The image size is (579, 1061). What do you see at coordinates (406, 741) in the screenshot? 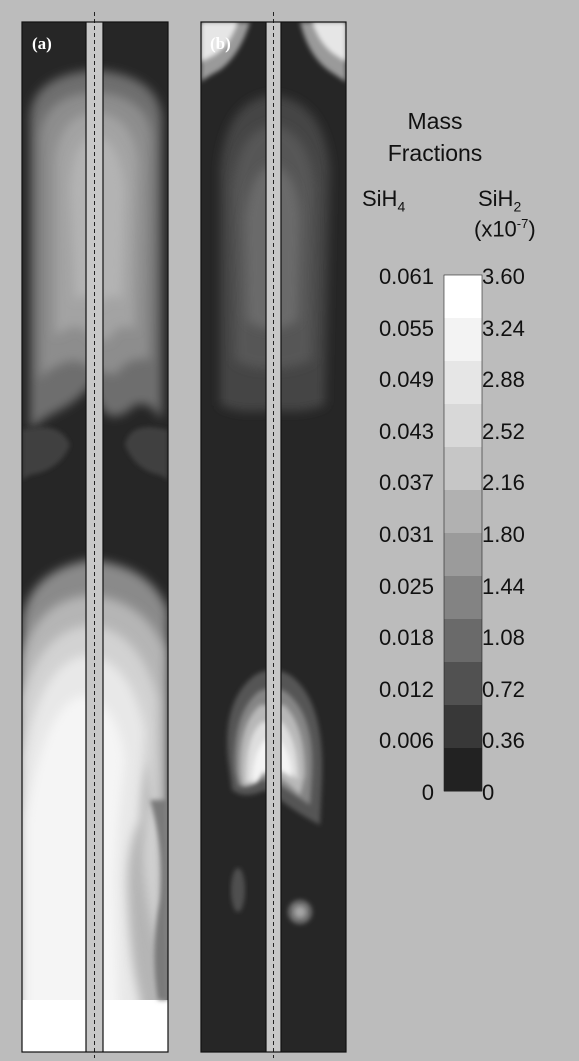
I see `sih4-tick-label: 0.006` at bounding box center [406, 741].